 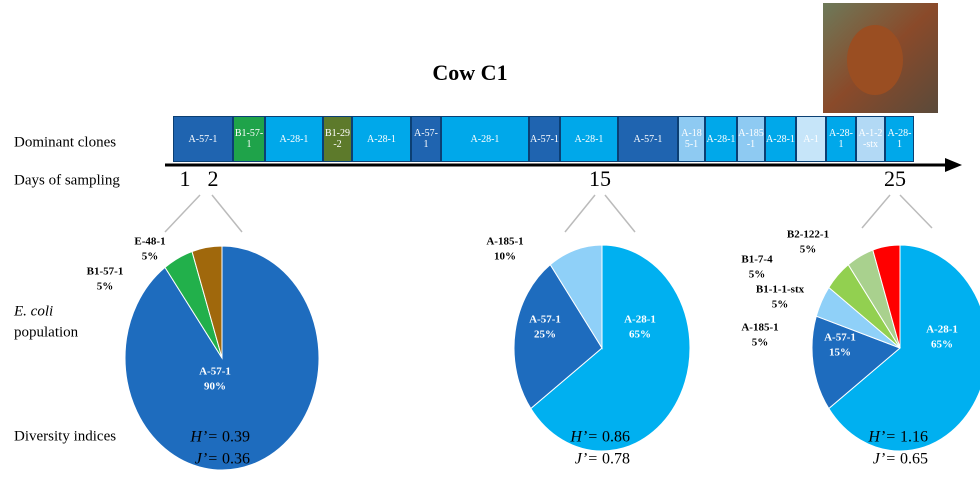 I want to click on slice-label: B1-1-1-stx, so click(x=780, y=290).